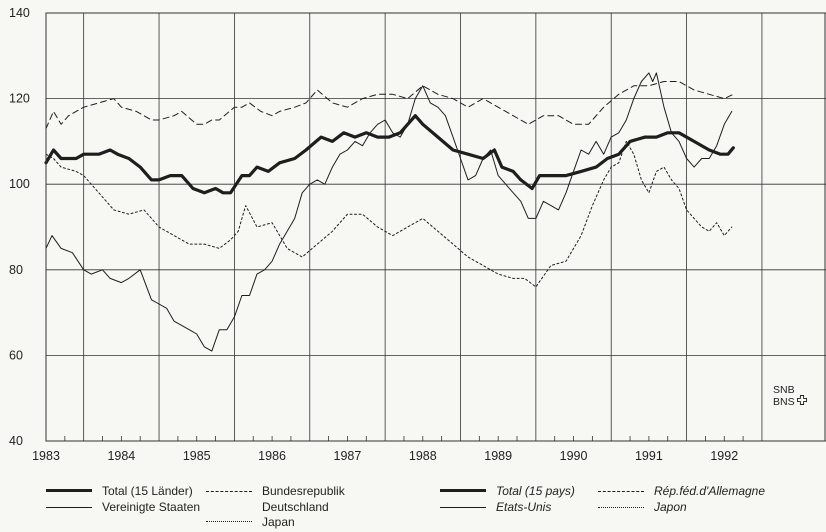  What do you see at coordinates (46, 456) in the screenshot?
I see `x-tick-label: 1983` at bounding box center [46, 456].